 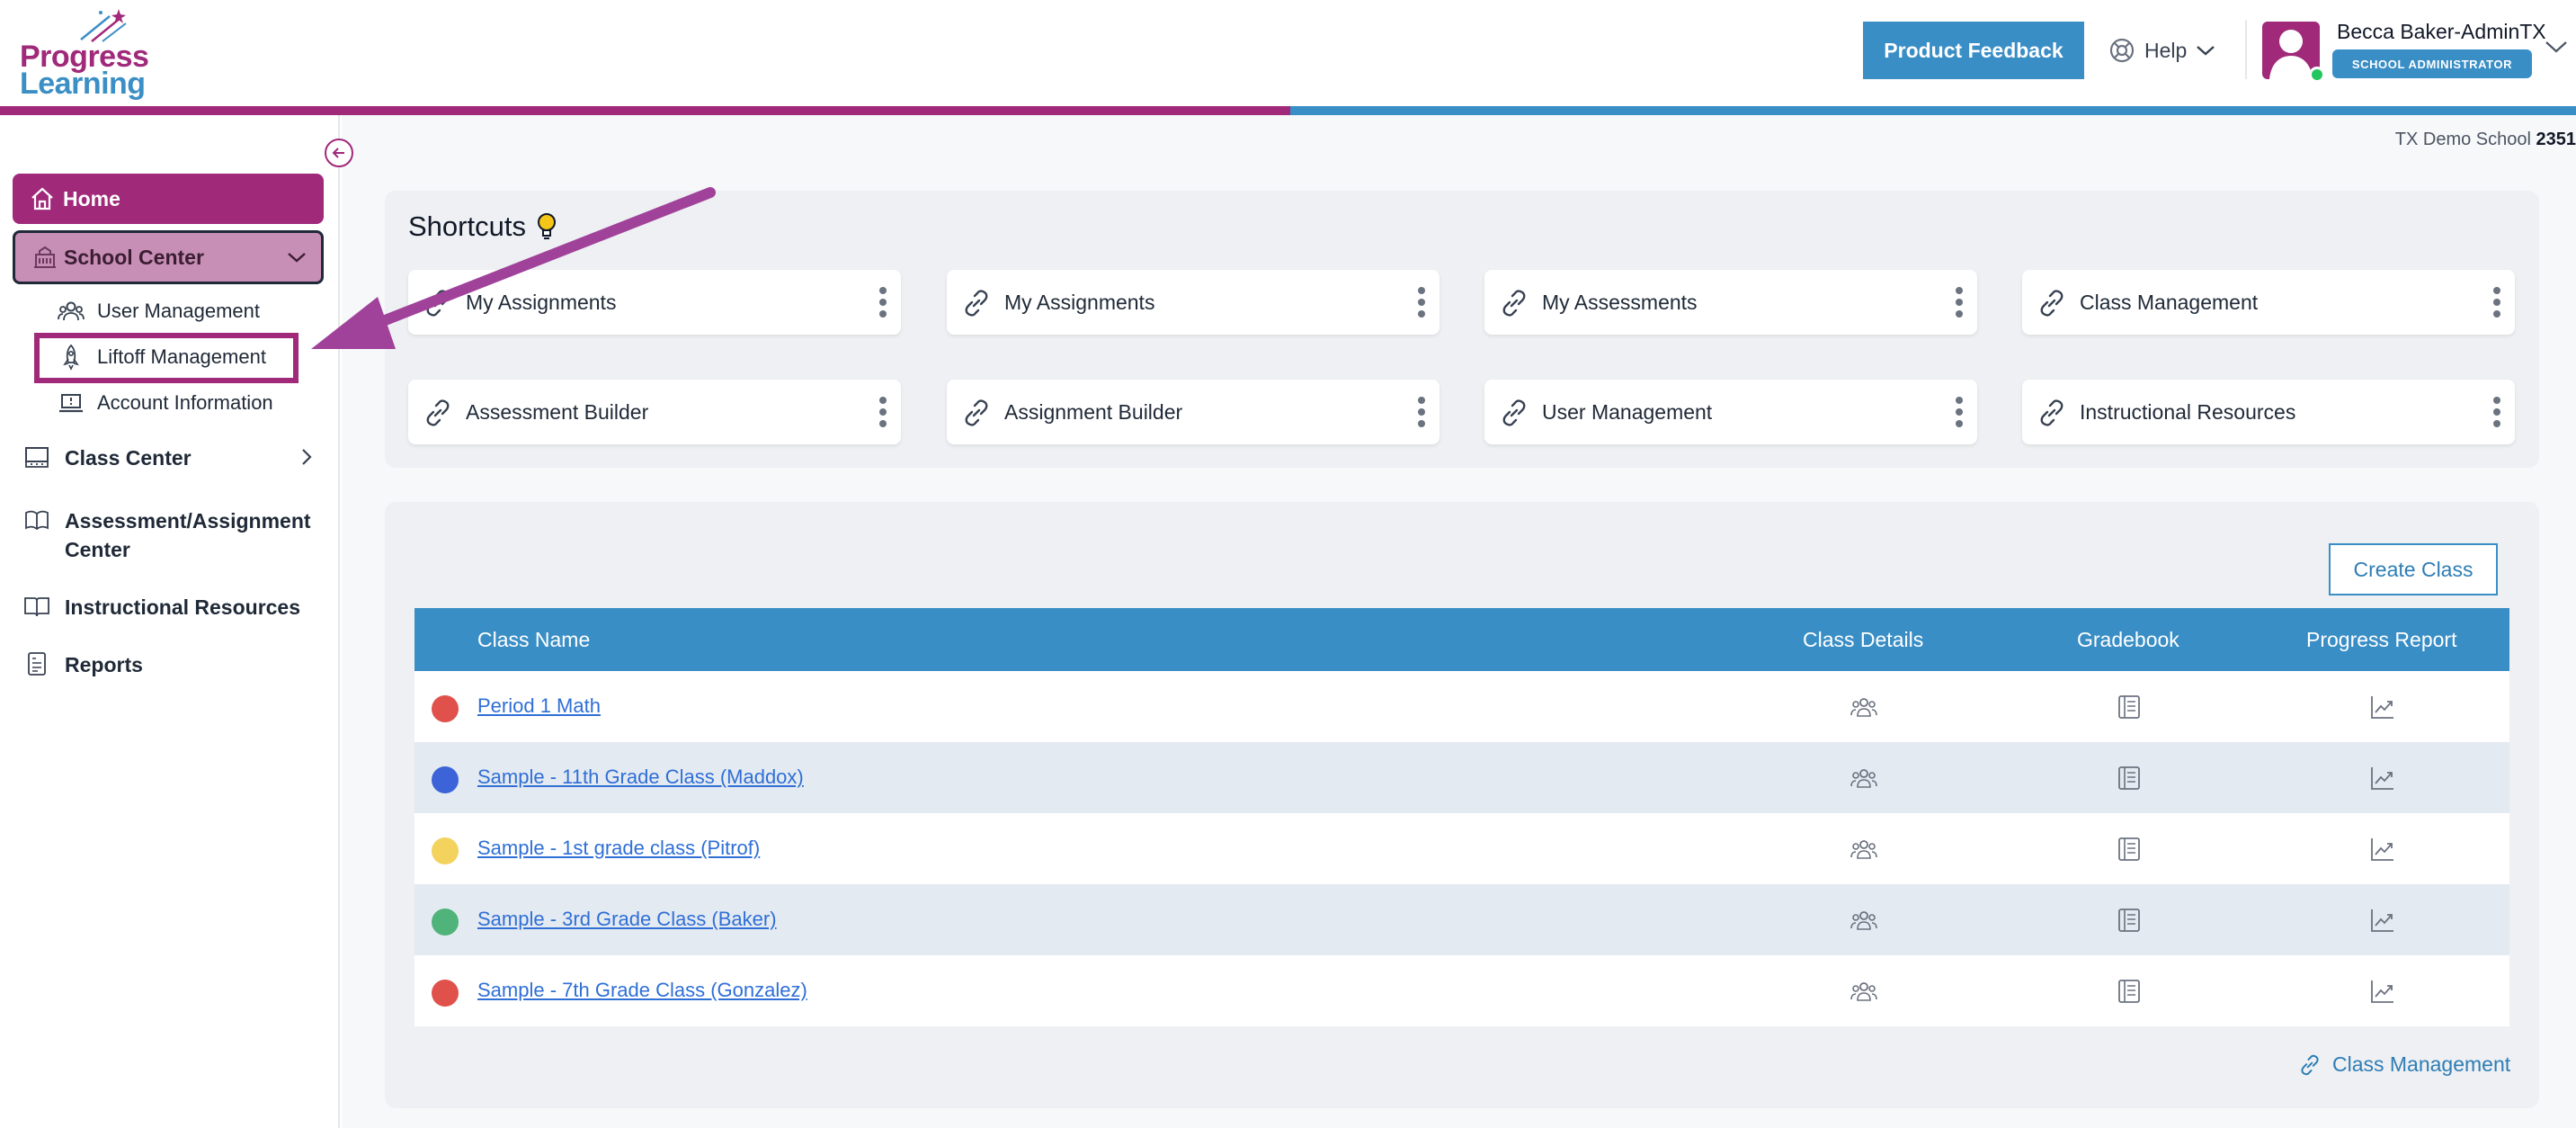 What do you see at coordinates (1731, 412) in the screenshot?
I see `shortcut-card: User Management` at bounding box center [1731, 412].